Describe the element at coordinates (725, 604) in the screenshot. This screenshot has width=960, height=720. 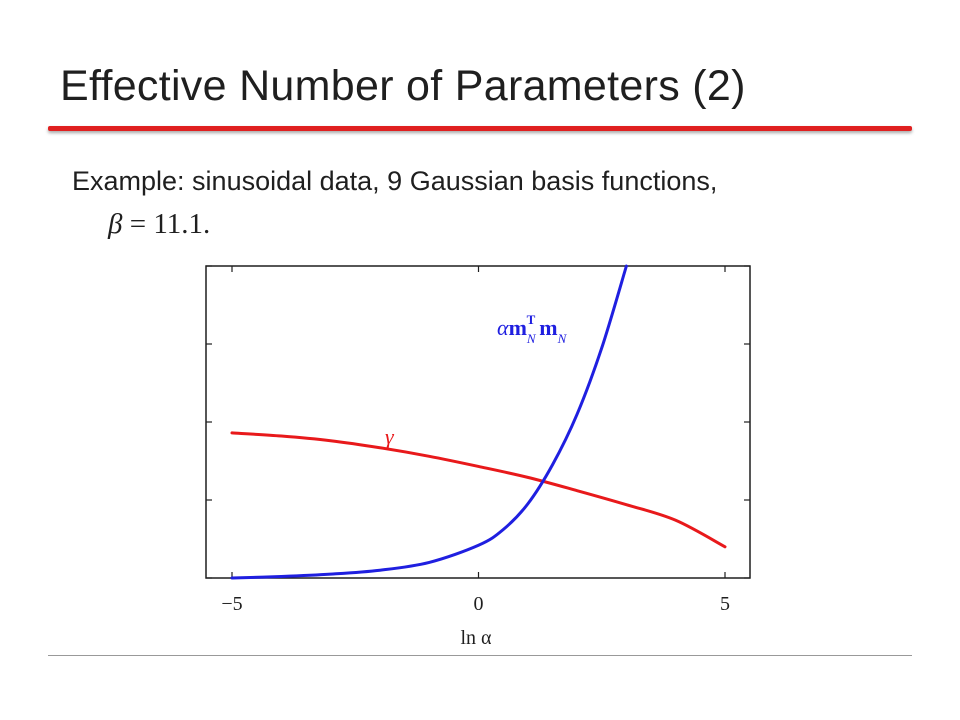
I see `x-tick-label: 5` at that location.